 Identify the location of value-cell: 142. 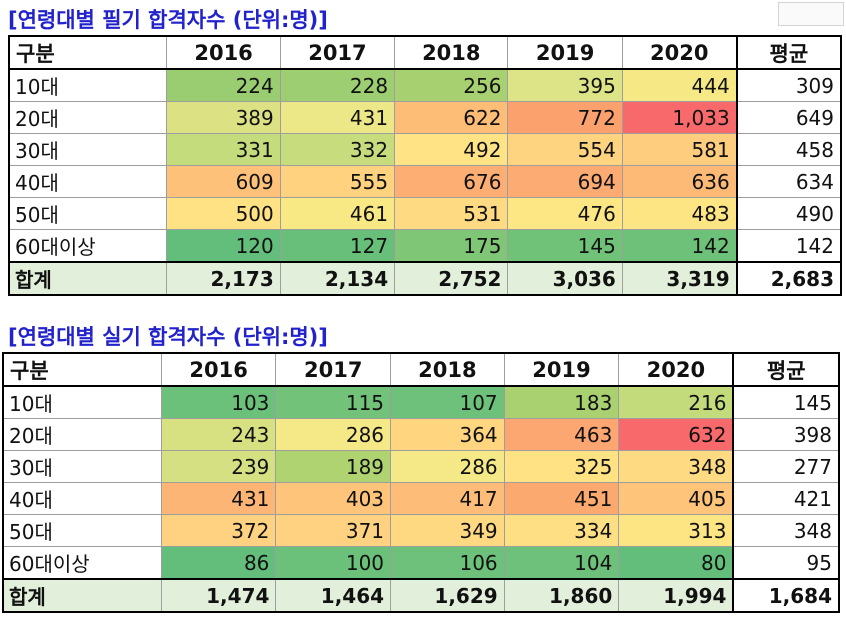
(679, 246).